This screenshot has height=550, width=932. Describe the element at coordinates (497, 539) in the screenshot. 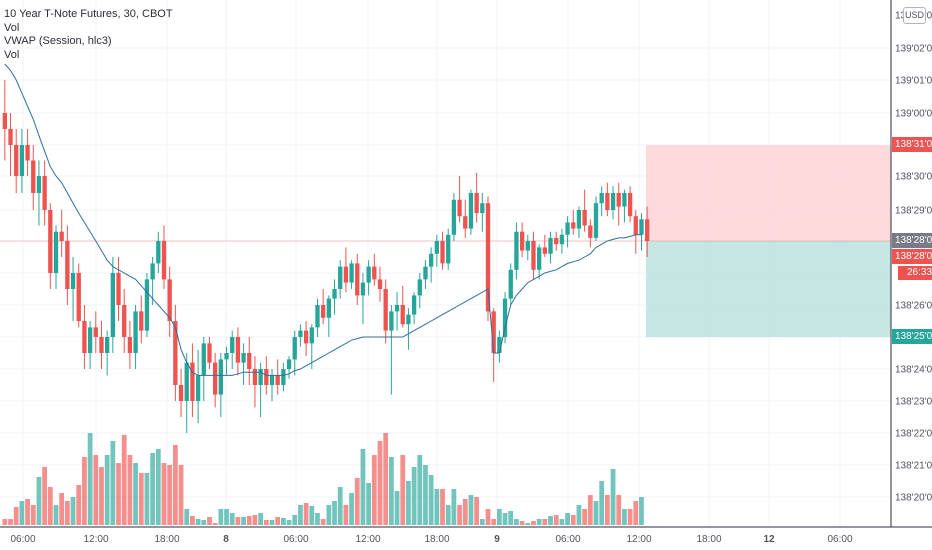

I see `time-axis-label: 9` at that location.